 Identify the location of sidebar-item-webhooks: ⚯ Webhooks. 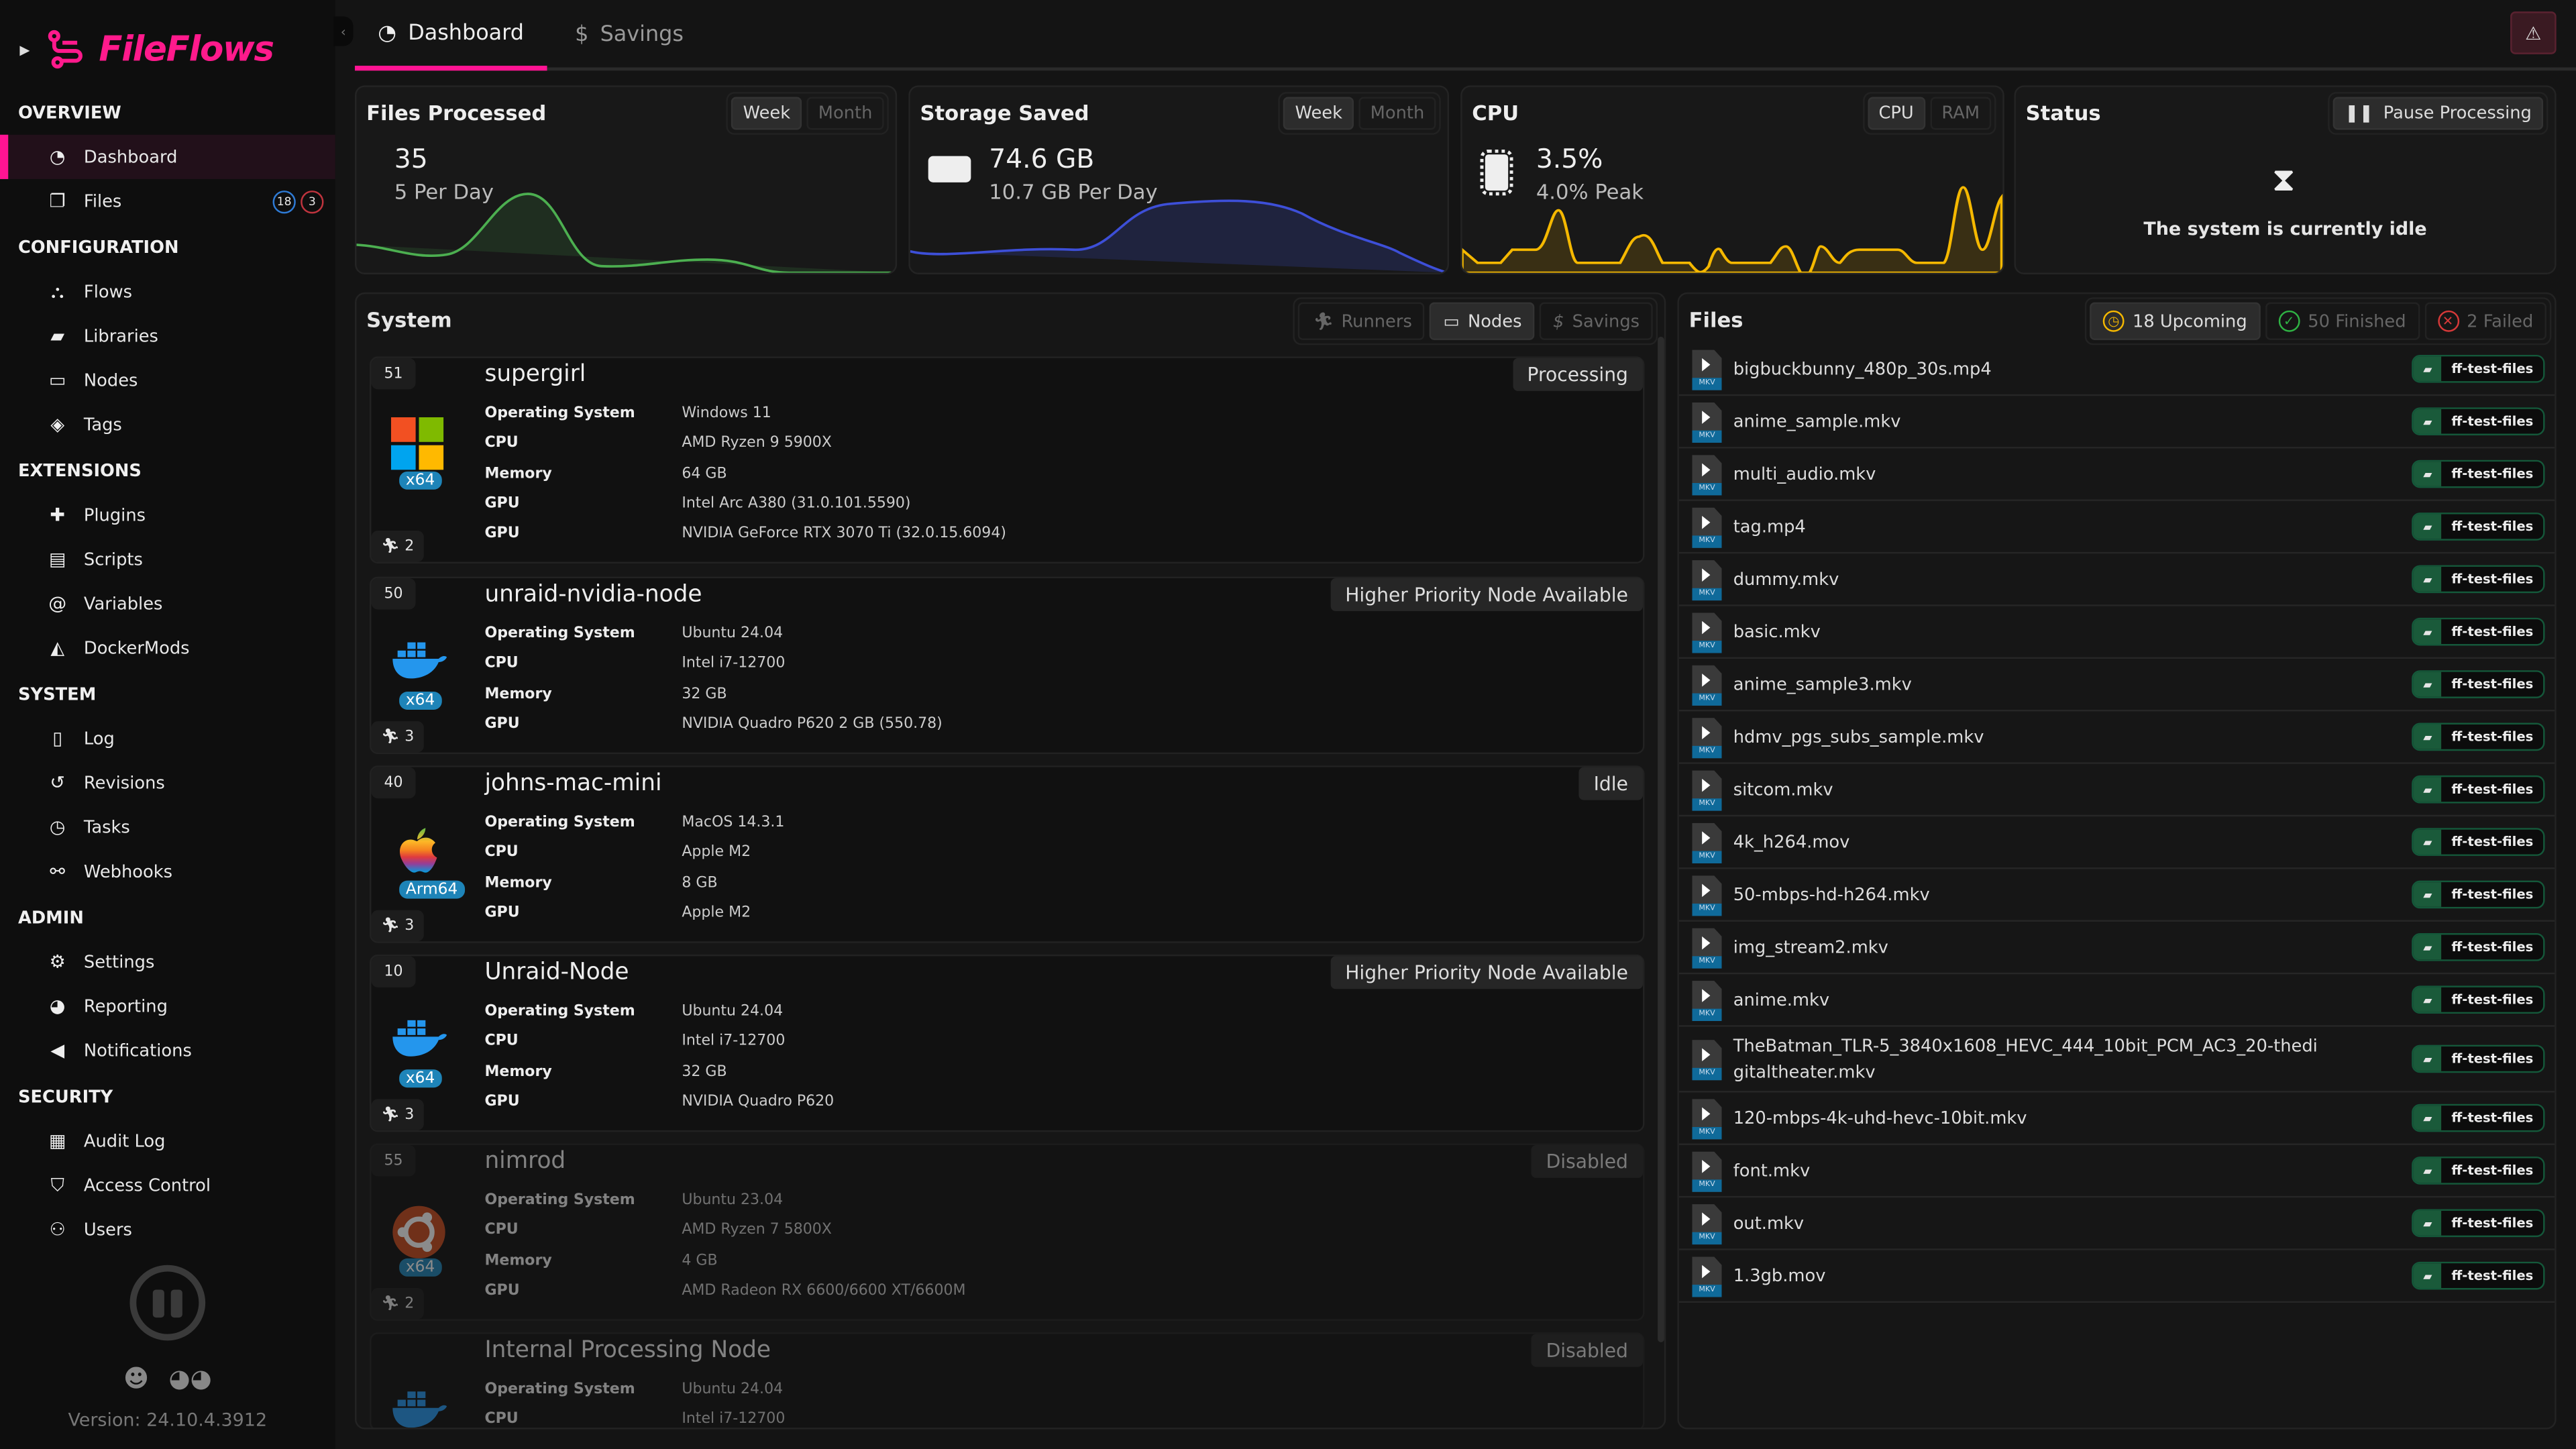
(167, 871).